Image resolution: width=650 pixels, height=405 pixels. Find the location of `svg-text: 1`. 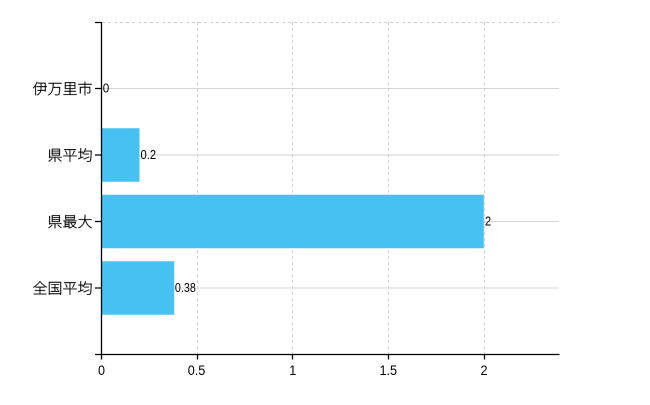

svg-text: 1 is located at coordinates (292, 370).